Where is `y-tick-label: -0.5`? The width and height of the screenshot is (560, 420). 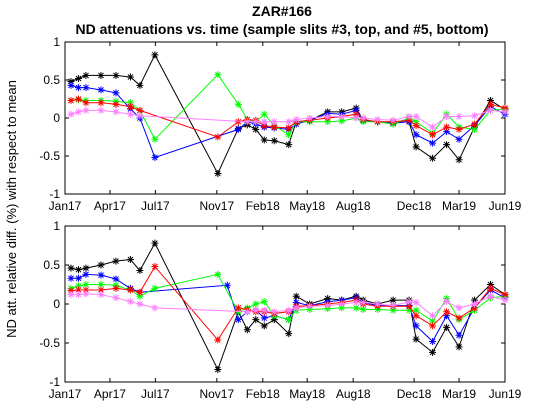
y-tick-label: -0.5 is located at coordinates (49, 156).